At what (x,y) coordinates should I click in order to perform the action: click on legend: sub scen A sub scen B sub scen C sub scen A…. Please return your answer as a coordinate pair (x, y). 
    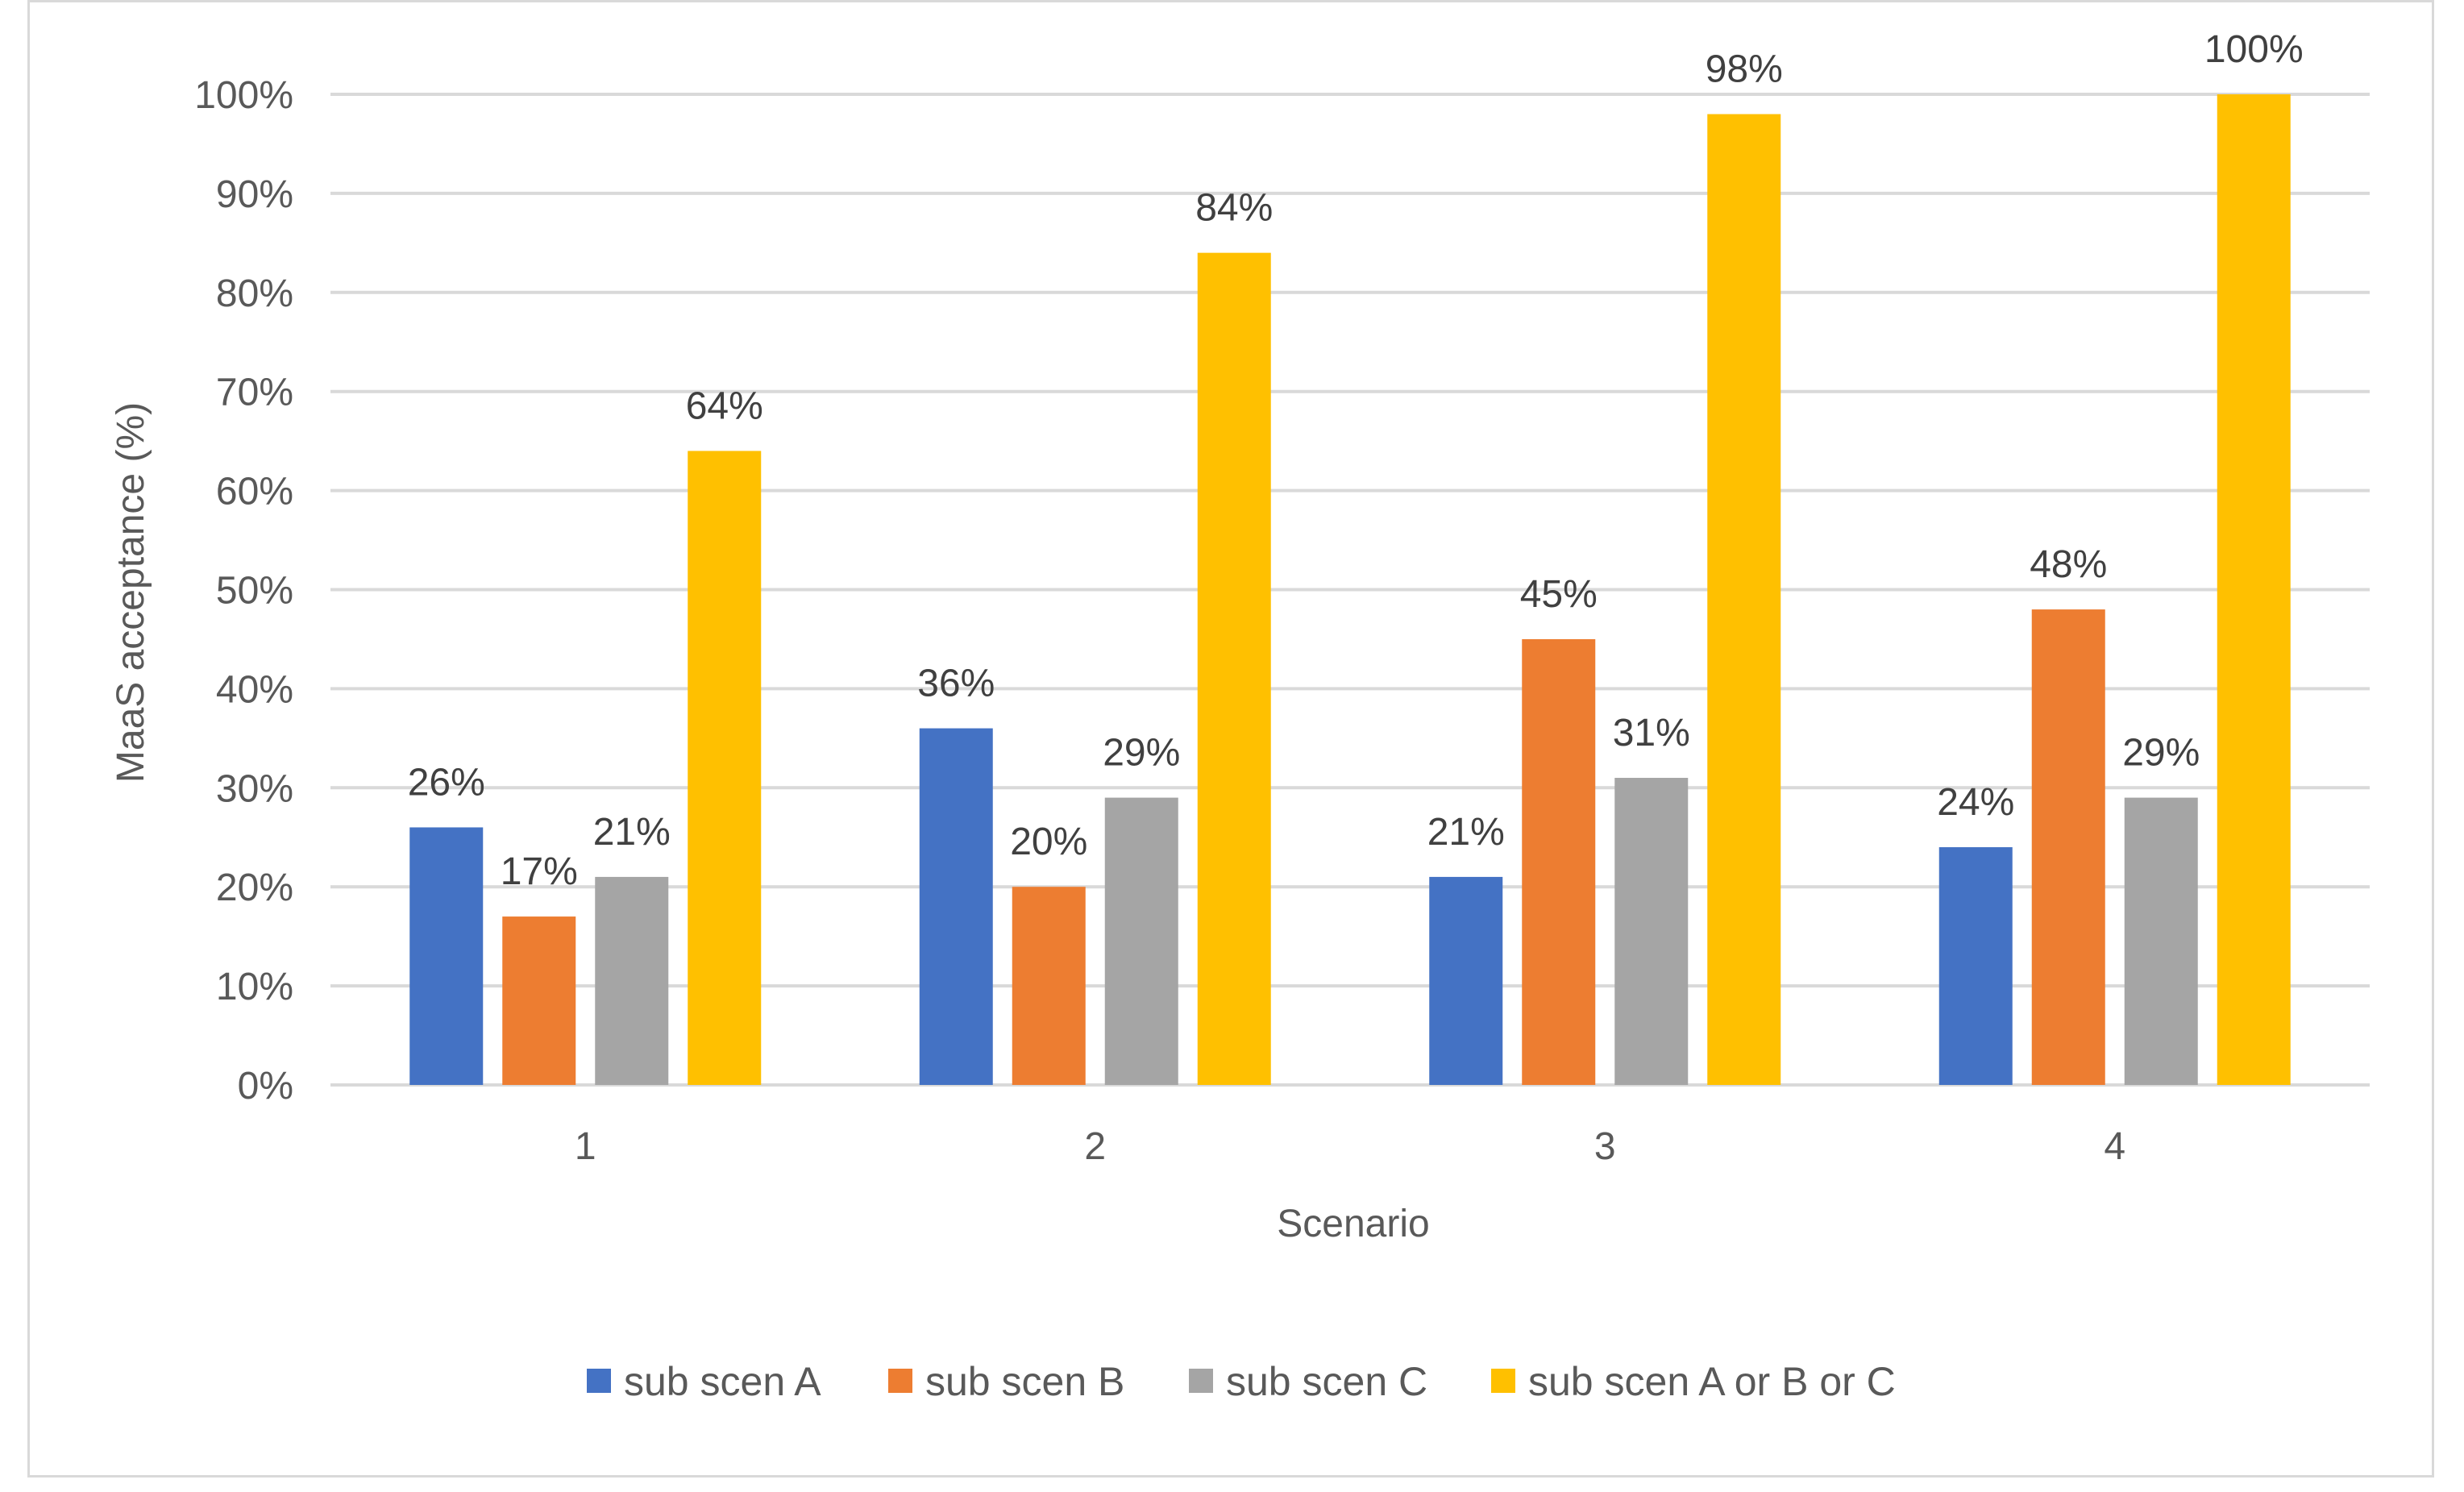
    Looking at the image, I should click on (1241, 1381).